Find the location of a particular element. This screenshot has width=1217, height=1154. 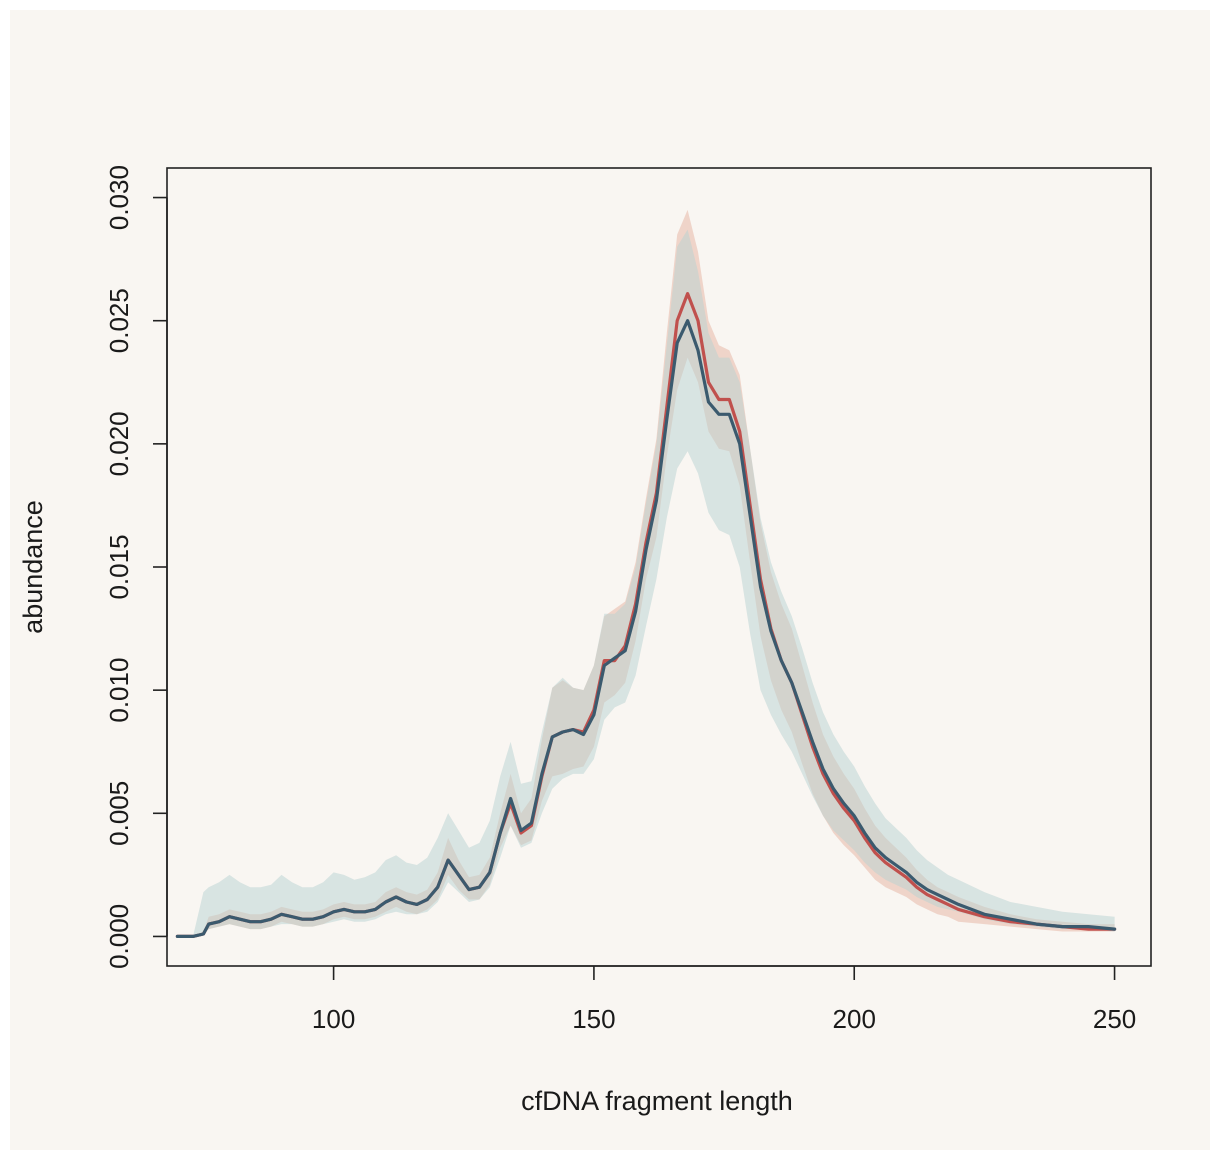

y-tick-label: 0.020 is located at coordinates (119, 443).